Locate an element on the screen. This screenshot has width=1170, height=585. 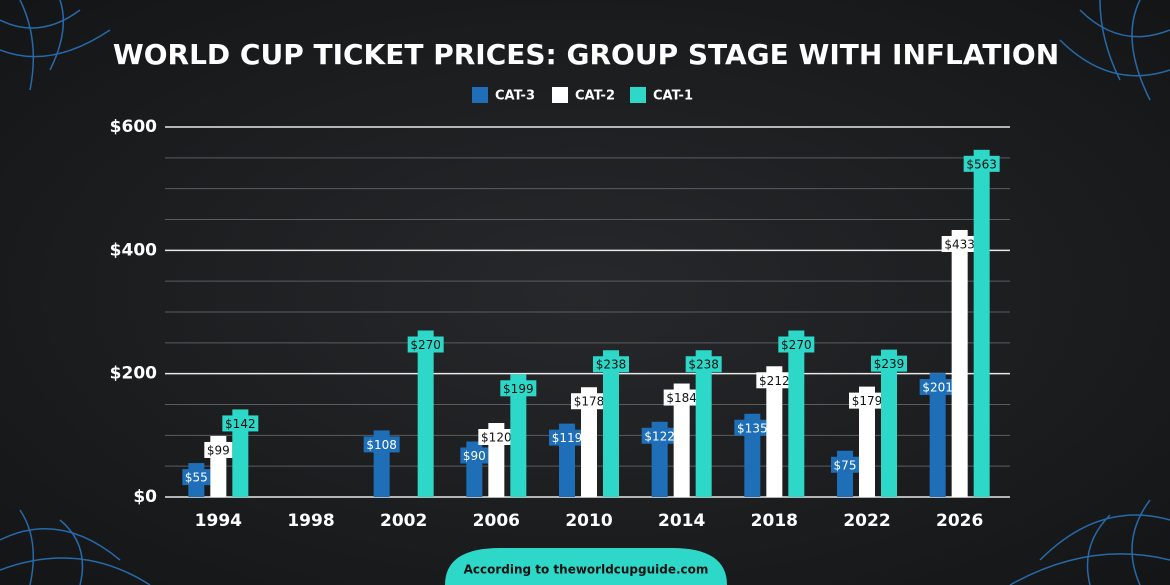
legend-label: CAT-2 is located at coordinates (595, 96).